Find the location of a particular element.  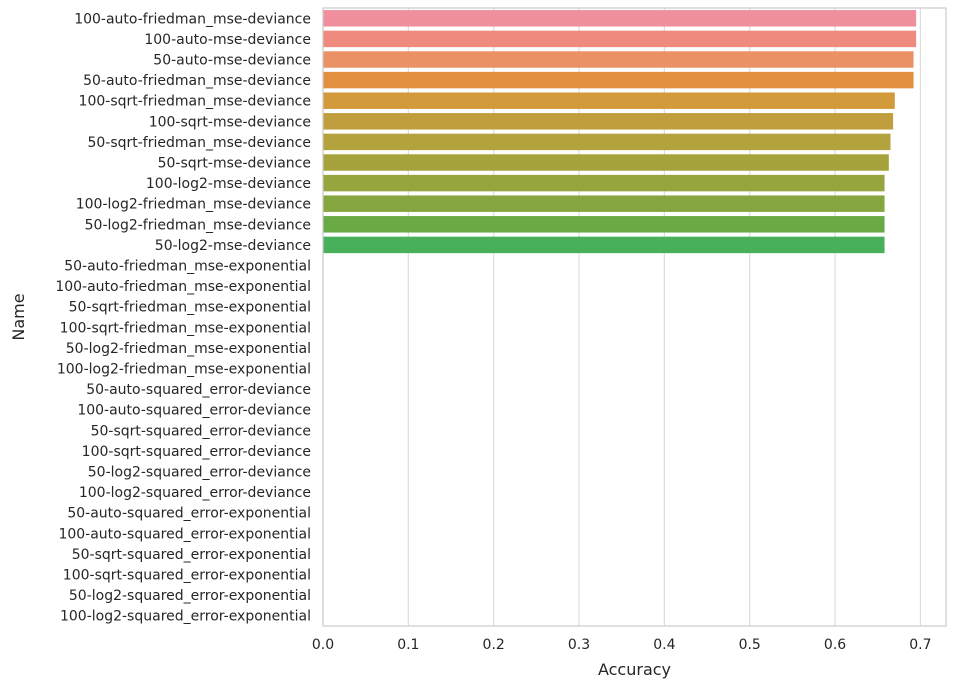

x-tick-label: 0.1 is located at coordinates (408, 645).